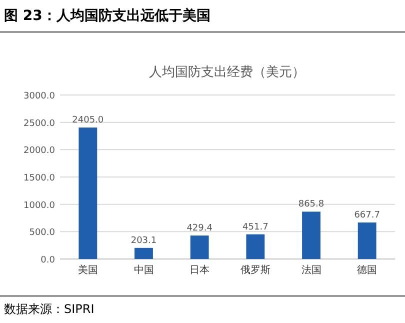  I want to click on y-tick-label: 500.0, so click(42, 233).